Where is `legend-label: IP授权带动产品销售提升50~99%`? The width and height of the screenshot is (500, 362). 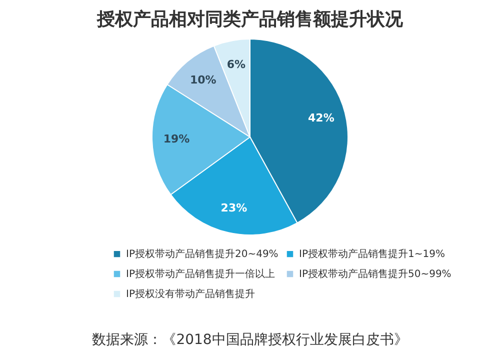 legend-label: IP授权带动产品销售提升50~99% is located at coordinates (375, 274).